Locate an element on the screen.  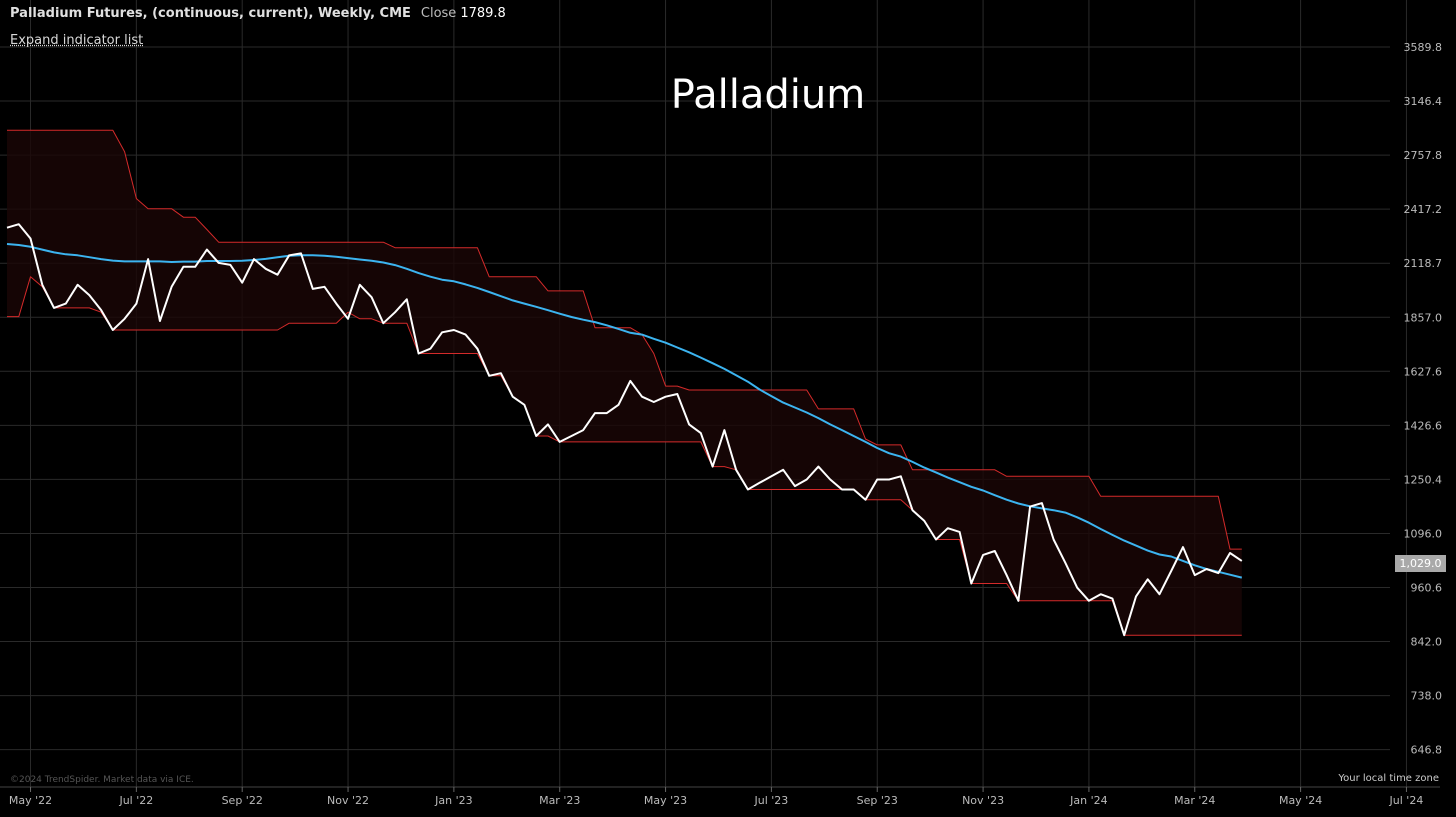
x-tick-label: Jul '22 is located at coordinates (135, 800).